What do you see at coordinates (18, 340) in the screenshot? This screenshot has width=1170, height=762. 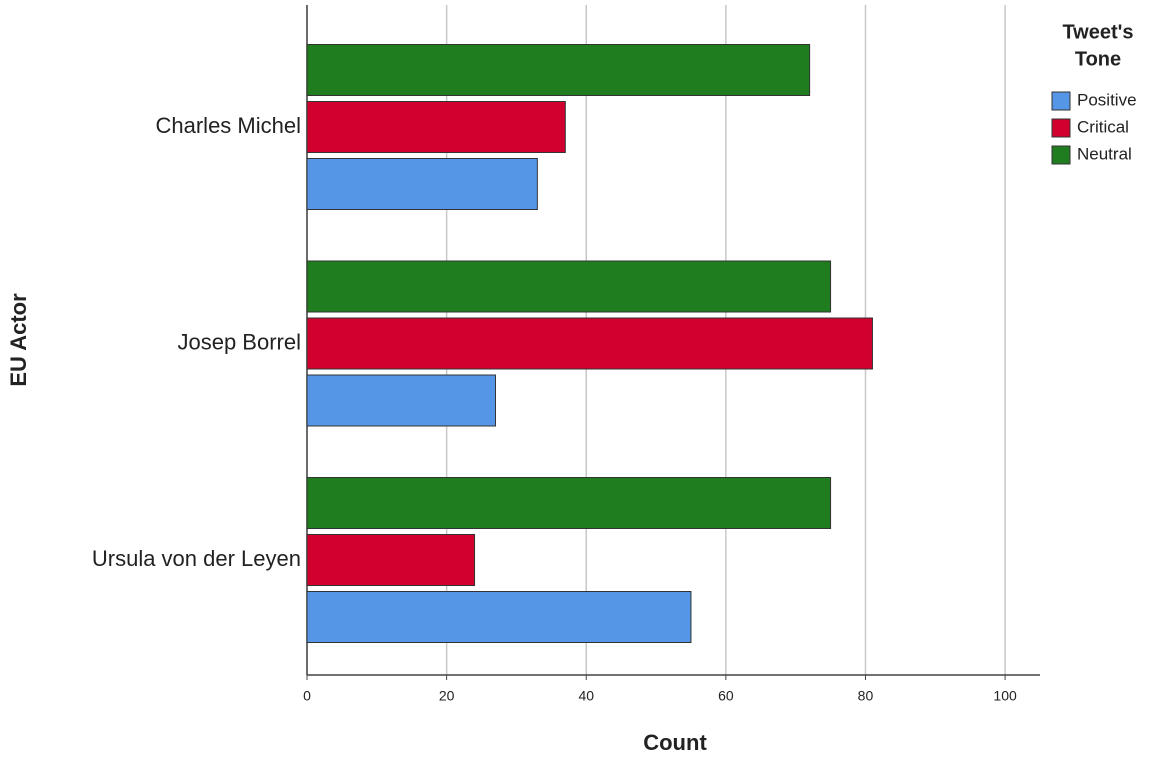 I see `y-axis-label: EU Actor` at bounding box center [18, 340].